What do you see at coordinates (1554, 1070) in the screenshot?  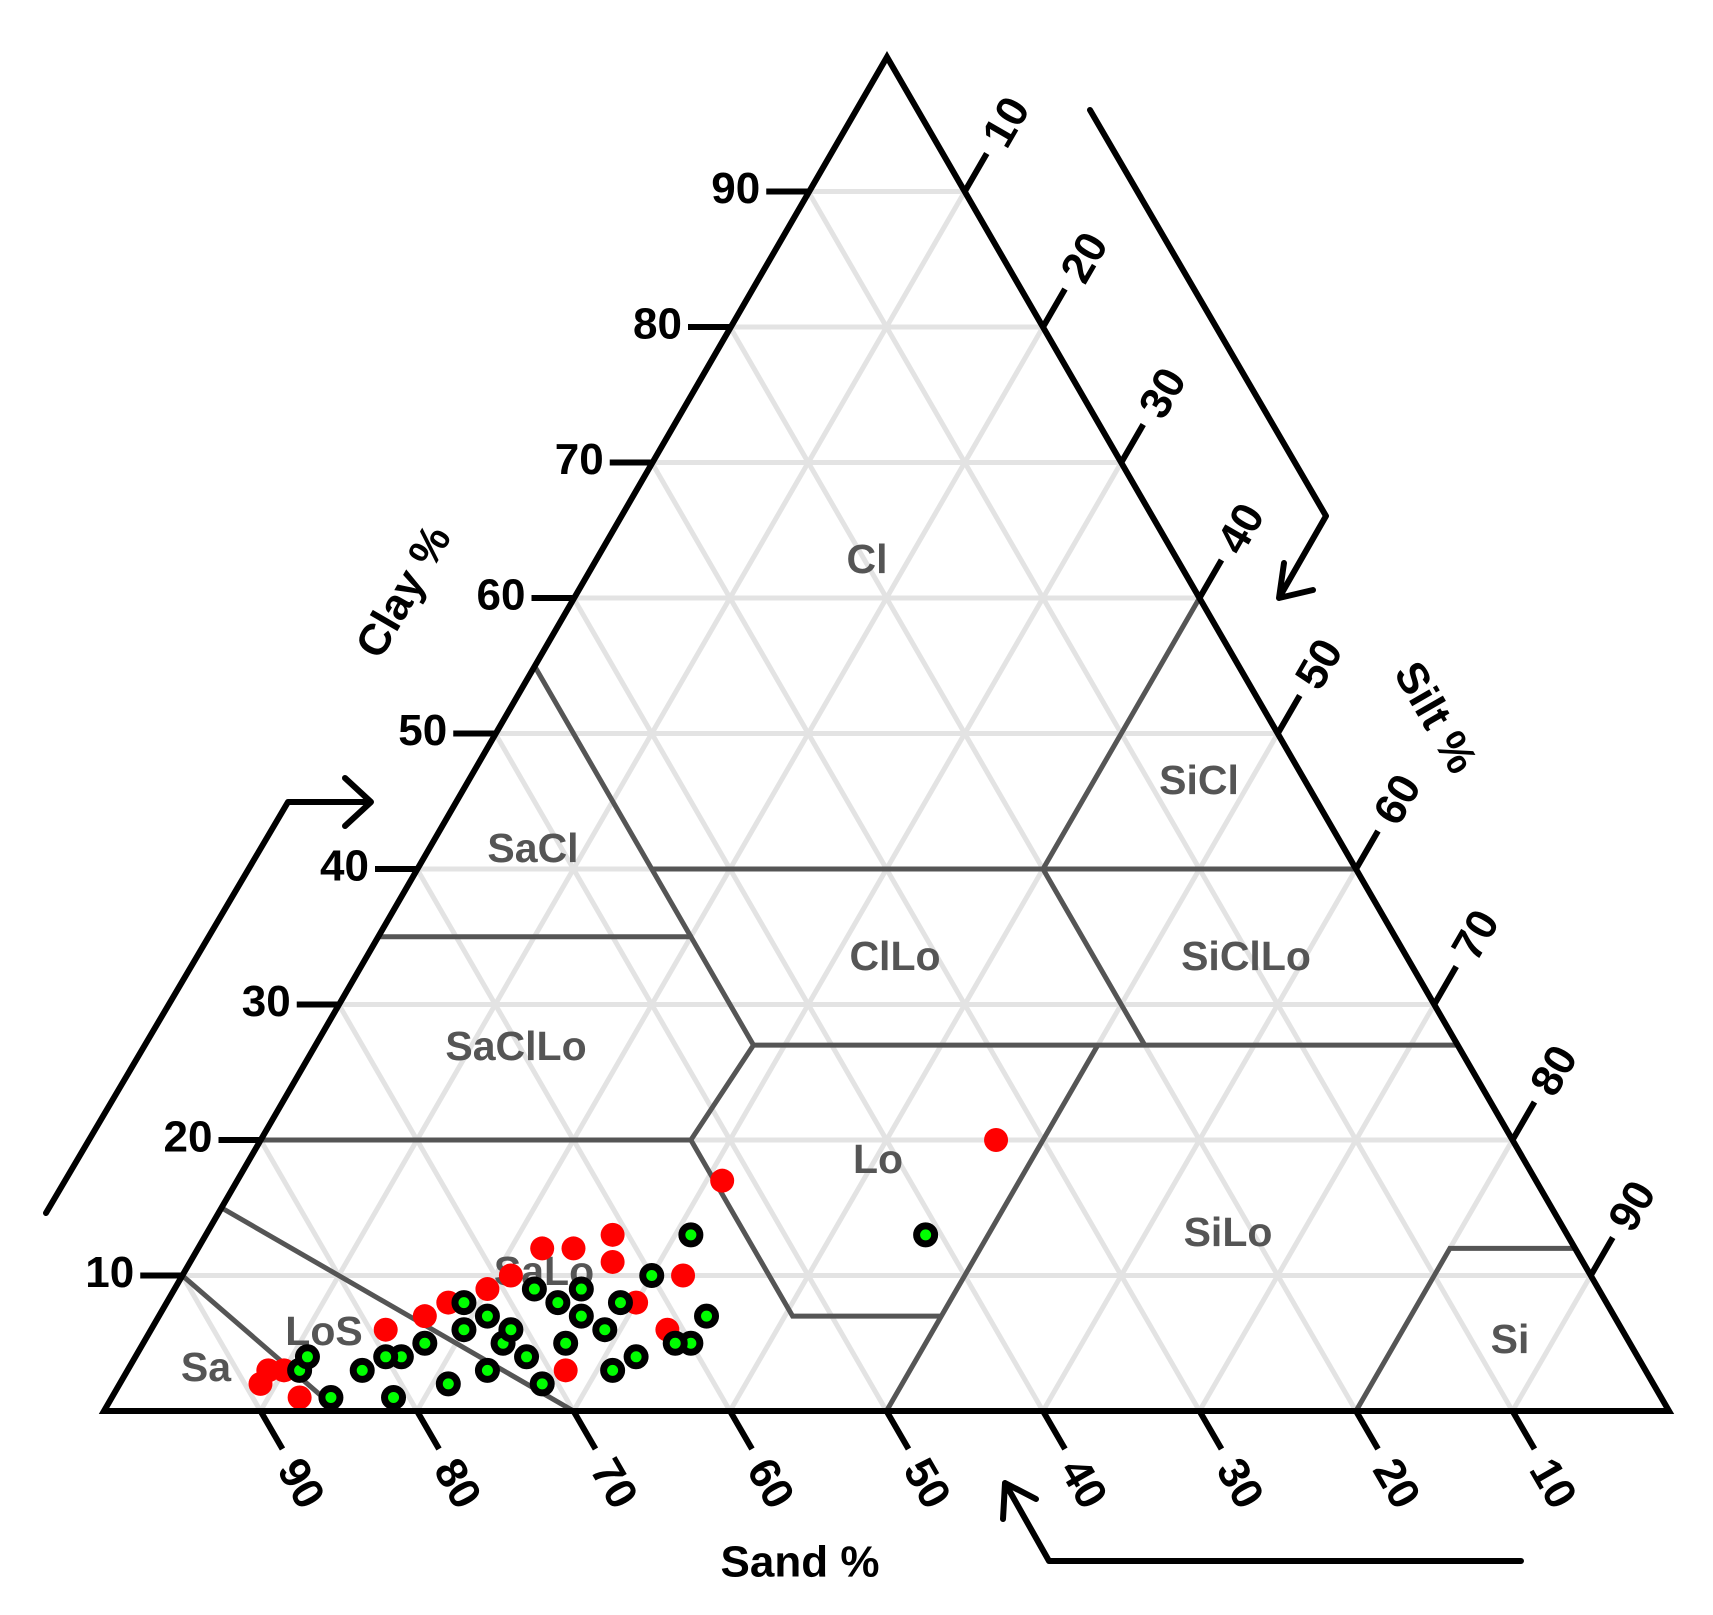 I see `silt-tick-label: 80` at bounding box center [1554, 1070].